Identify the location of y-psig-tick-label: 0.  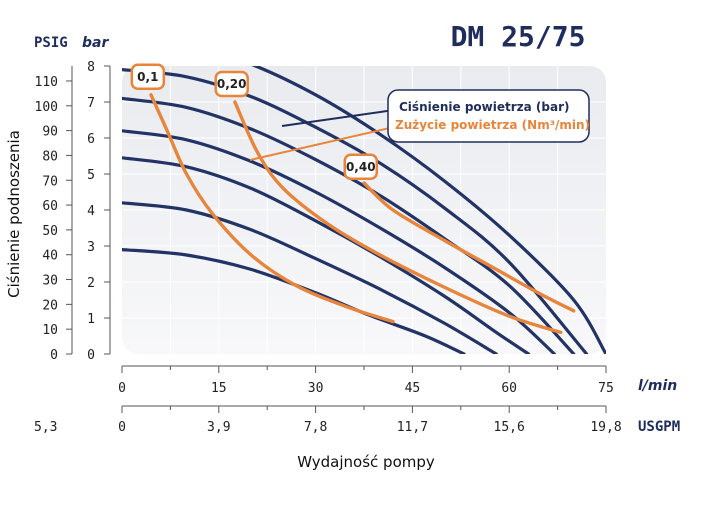
(54, 355).